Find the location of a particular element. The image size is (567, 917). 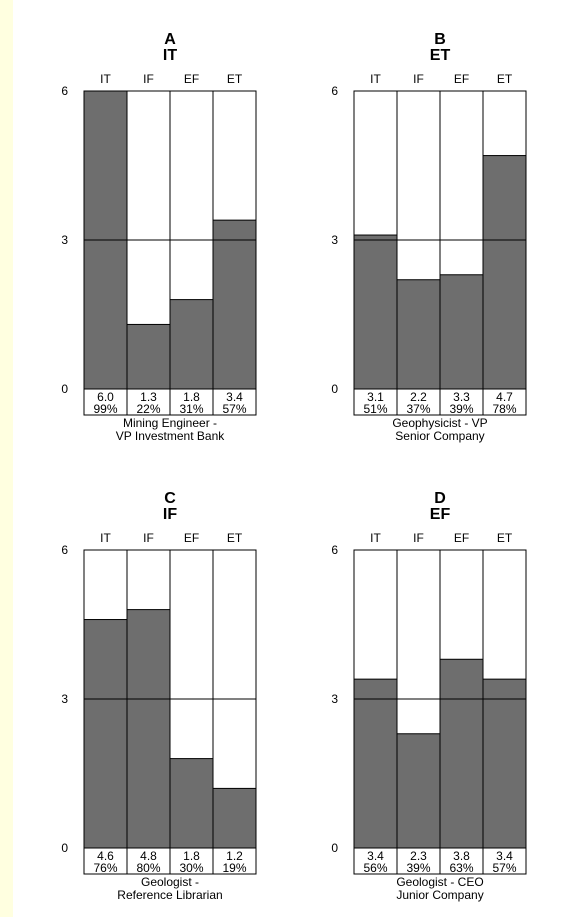

percent-label: 22% is located at coordinates (148, 409).